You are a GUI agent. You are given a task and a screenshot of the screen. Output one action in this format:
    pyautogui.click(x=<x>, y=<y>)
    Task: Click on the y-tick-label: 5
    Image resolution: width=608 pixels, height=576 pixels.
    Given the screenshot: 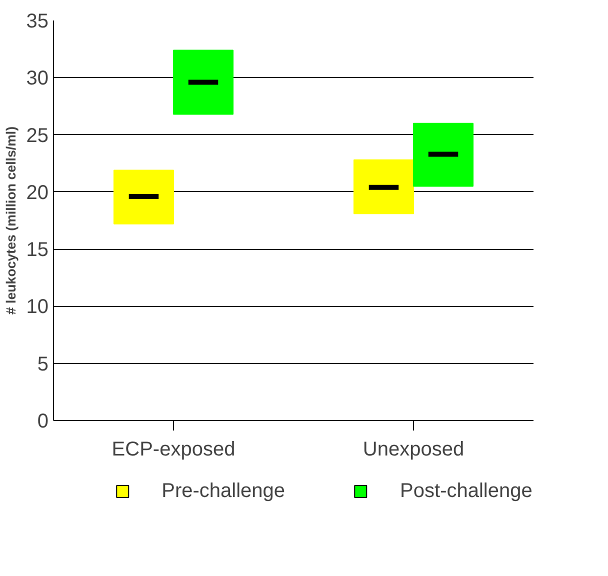 What is the action you would take?
    pyautogui.click(x=42, y=364)
    